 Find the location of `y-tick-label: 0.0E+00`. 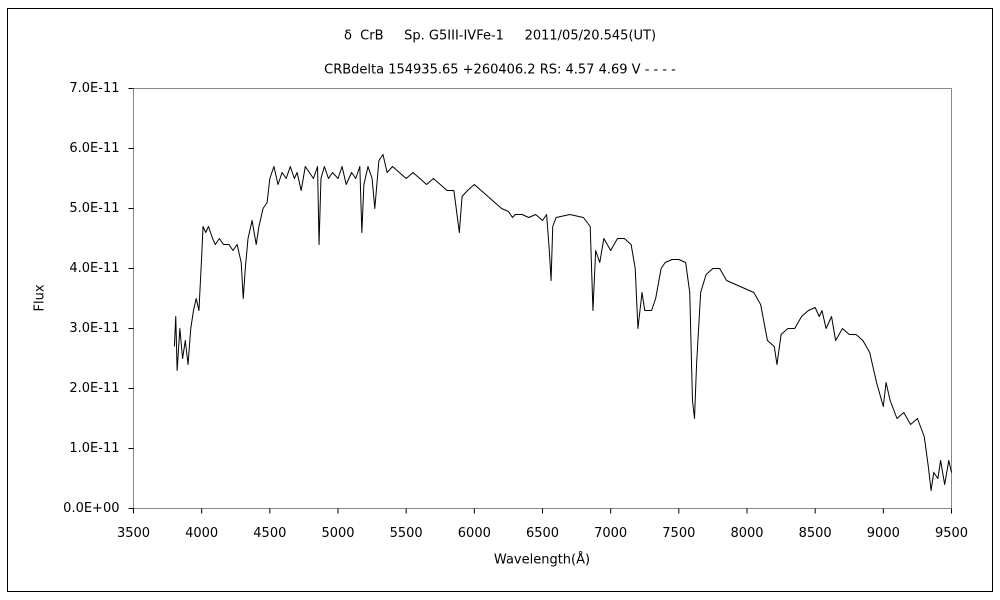

y-tick-label: 0.0E+00 is located at coordinates (91, 508).